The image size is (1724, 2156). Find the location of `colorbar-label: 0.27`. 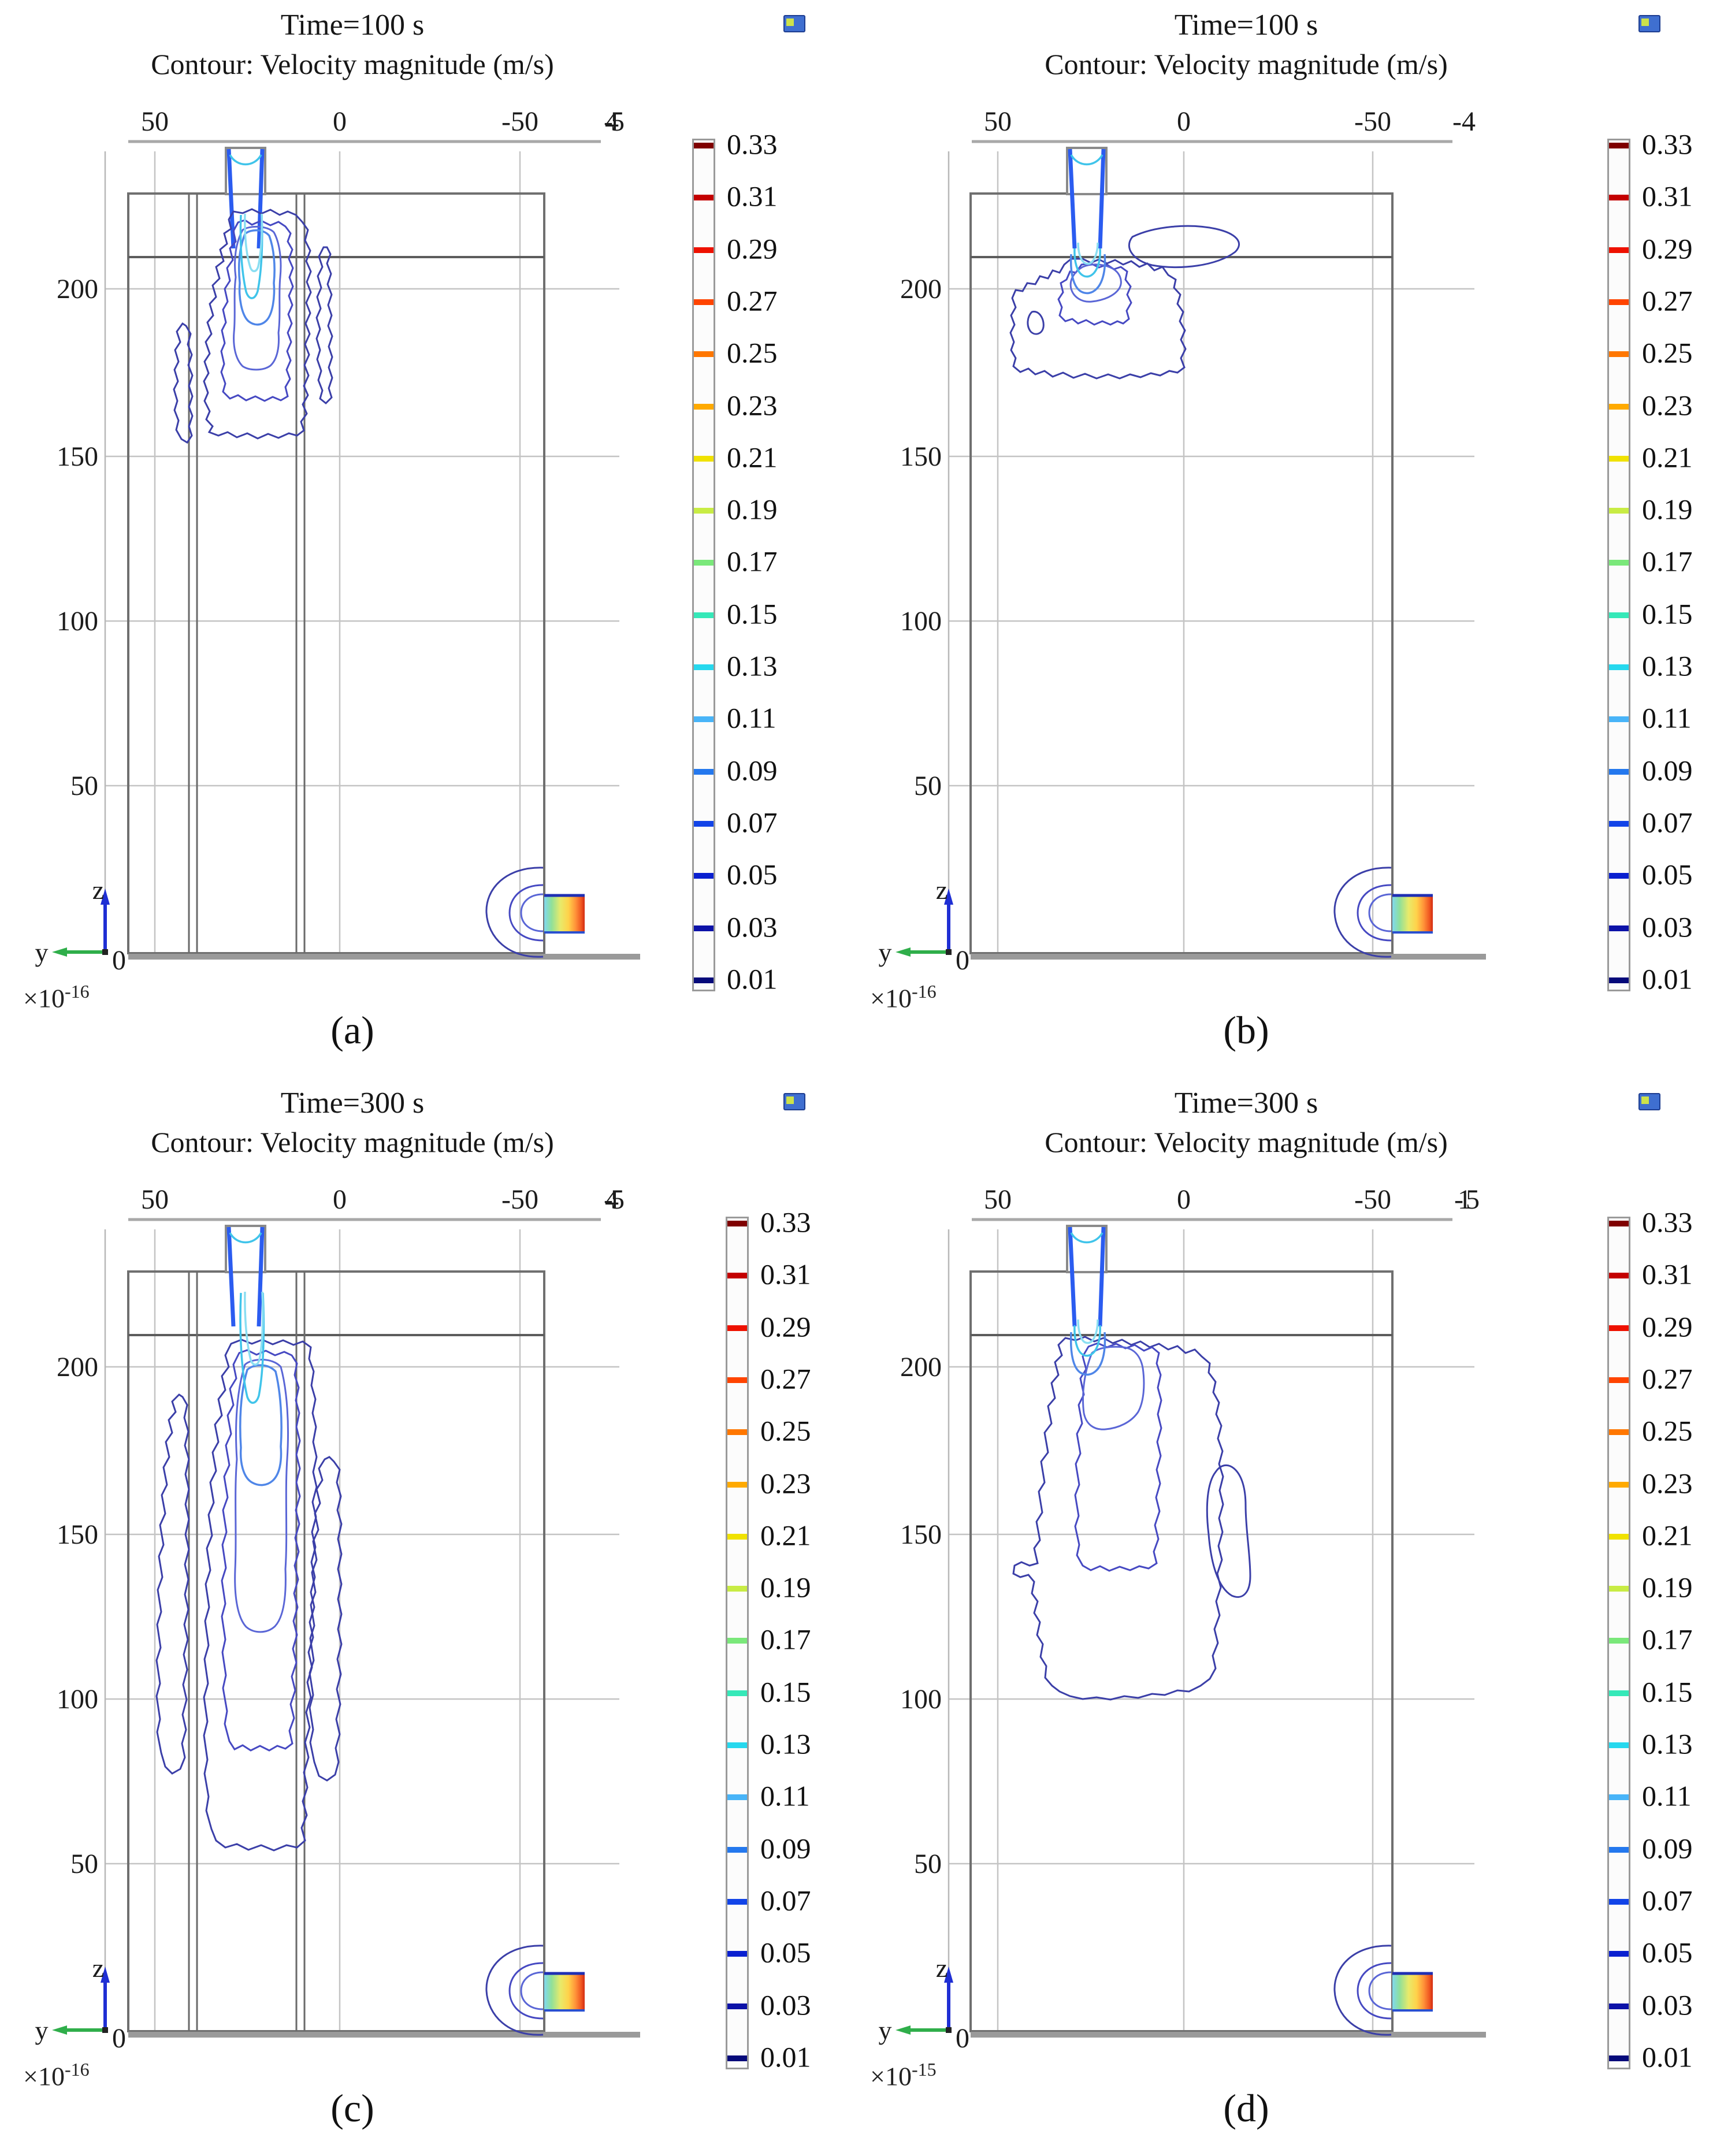

colorbar-label: 0.27 is located at coordinates (1667, 300).